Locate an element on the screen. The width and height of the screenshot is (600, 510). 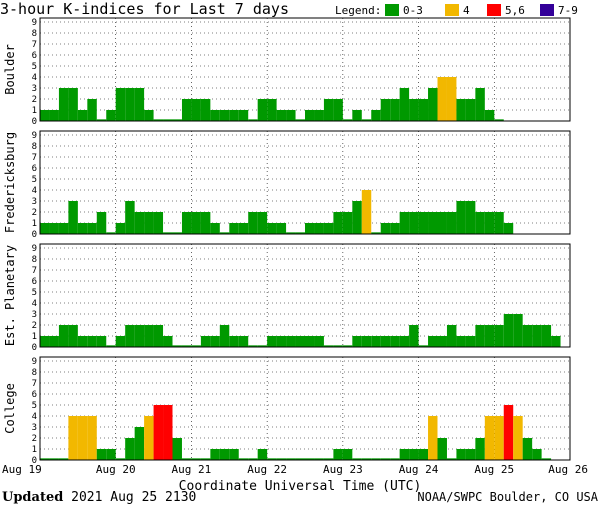
station-label: Est. Planetary is located at coordinates (10, 295).